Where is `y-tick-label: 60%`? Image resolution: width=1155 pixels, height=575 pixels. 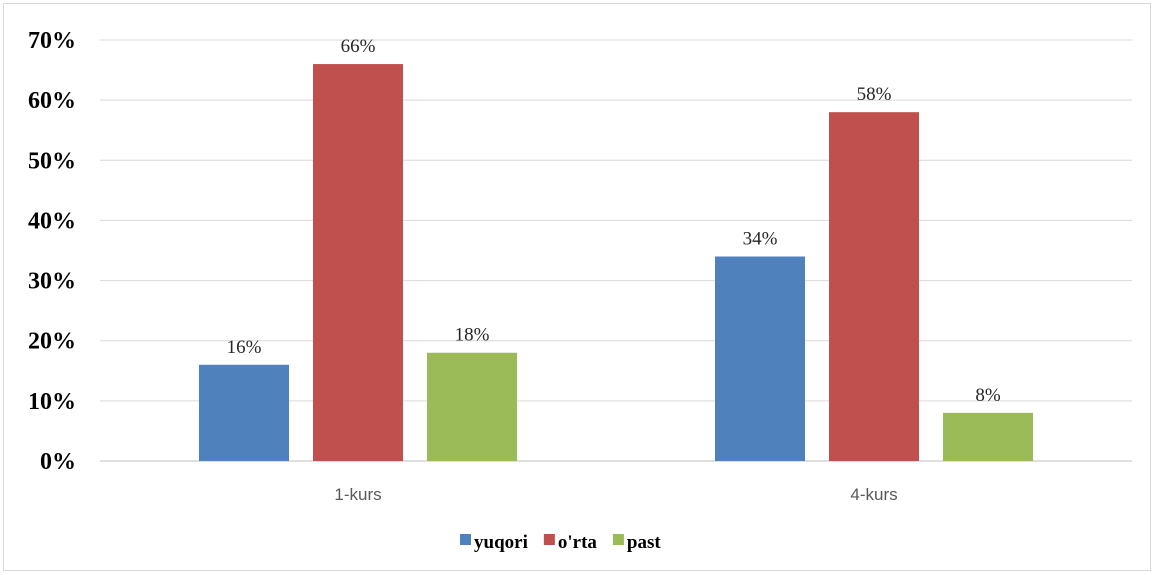 y-tick-label: 60% is located at coordinates (52, 101).